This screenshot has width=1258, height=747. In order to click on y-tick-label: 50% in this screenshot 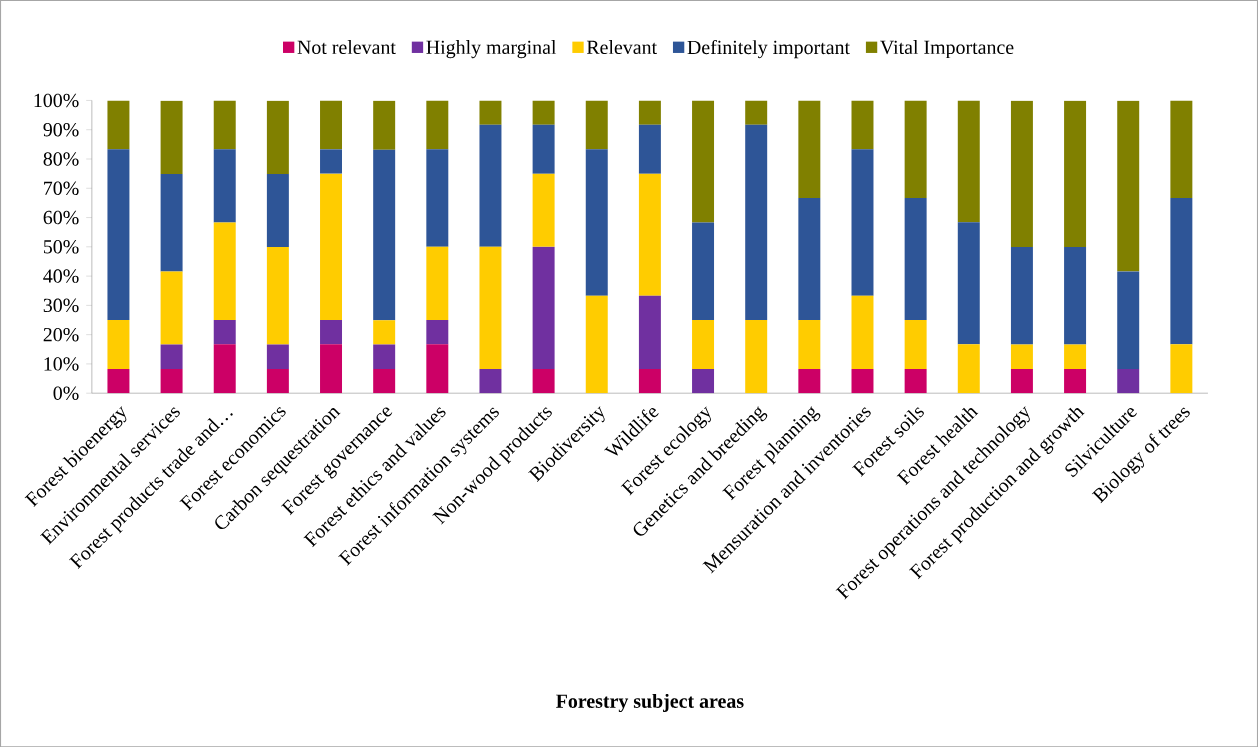, I will do `click(61, 246)`.